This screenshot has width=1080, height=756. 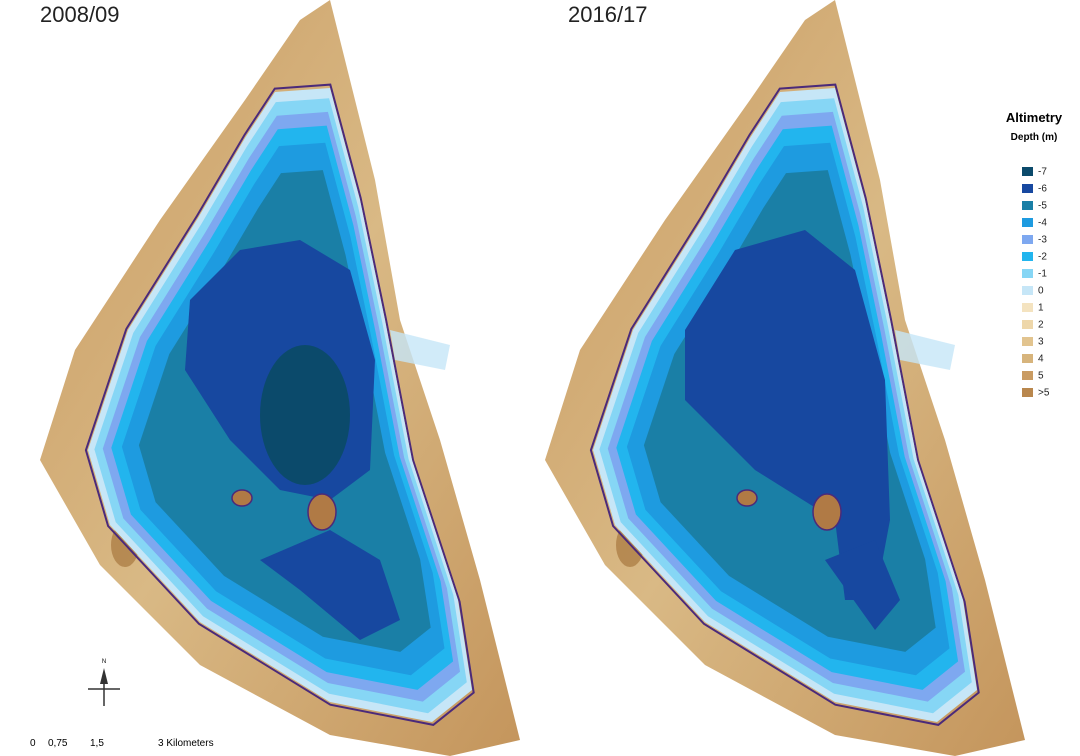 I want to click on scale-bar: 0 0,75 1,5 3 Kilometers, so click(x=122, y=743).